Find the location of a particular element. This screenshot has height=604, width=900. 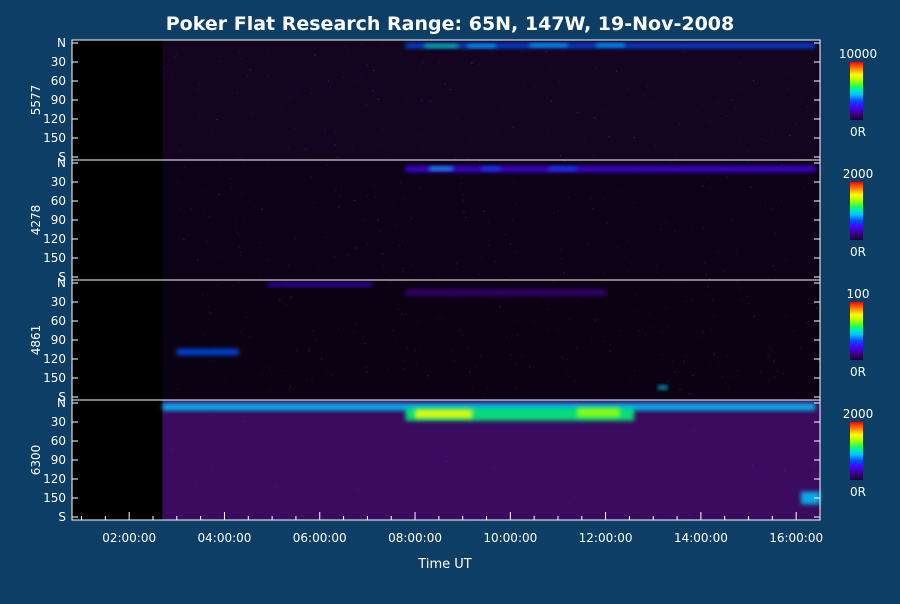

wavelength-label: 4861 is located at coordinates (36, 340).